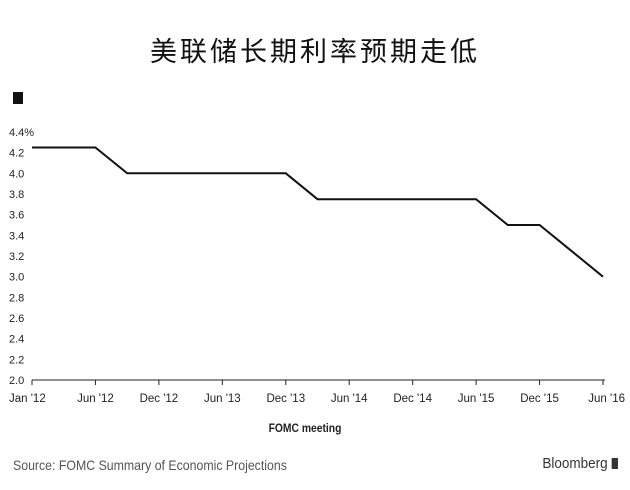  Describe the element at coordinates (16, 154) in the screenshot. I see `y-tick-label: 4.2` at that location.